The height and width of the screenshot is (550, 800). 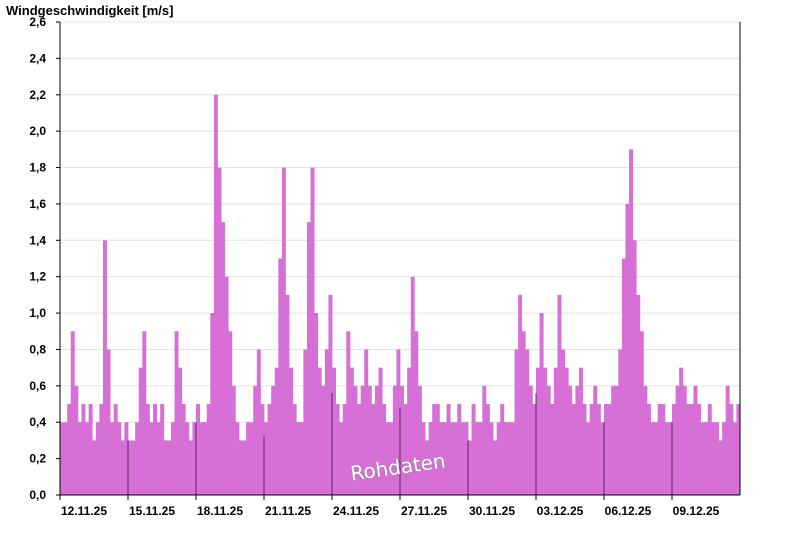 What do you see at coordinates (37, 58) in the screenshot?
I see `y-tick-label: 2,4` at bounding box center [37, 58].